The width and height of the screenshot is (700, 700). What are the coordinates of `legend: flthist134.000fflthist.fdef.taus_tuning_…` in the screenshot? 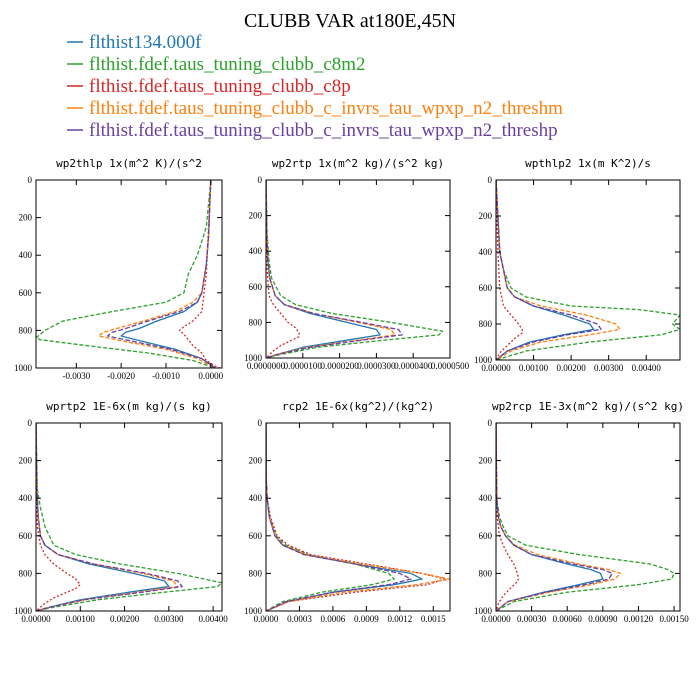 It's located at (315, 86).